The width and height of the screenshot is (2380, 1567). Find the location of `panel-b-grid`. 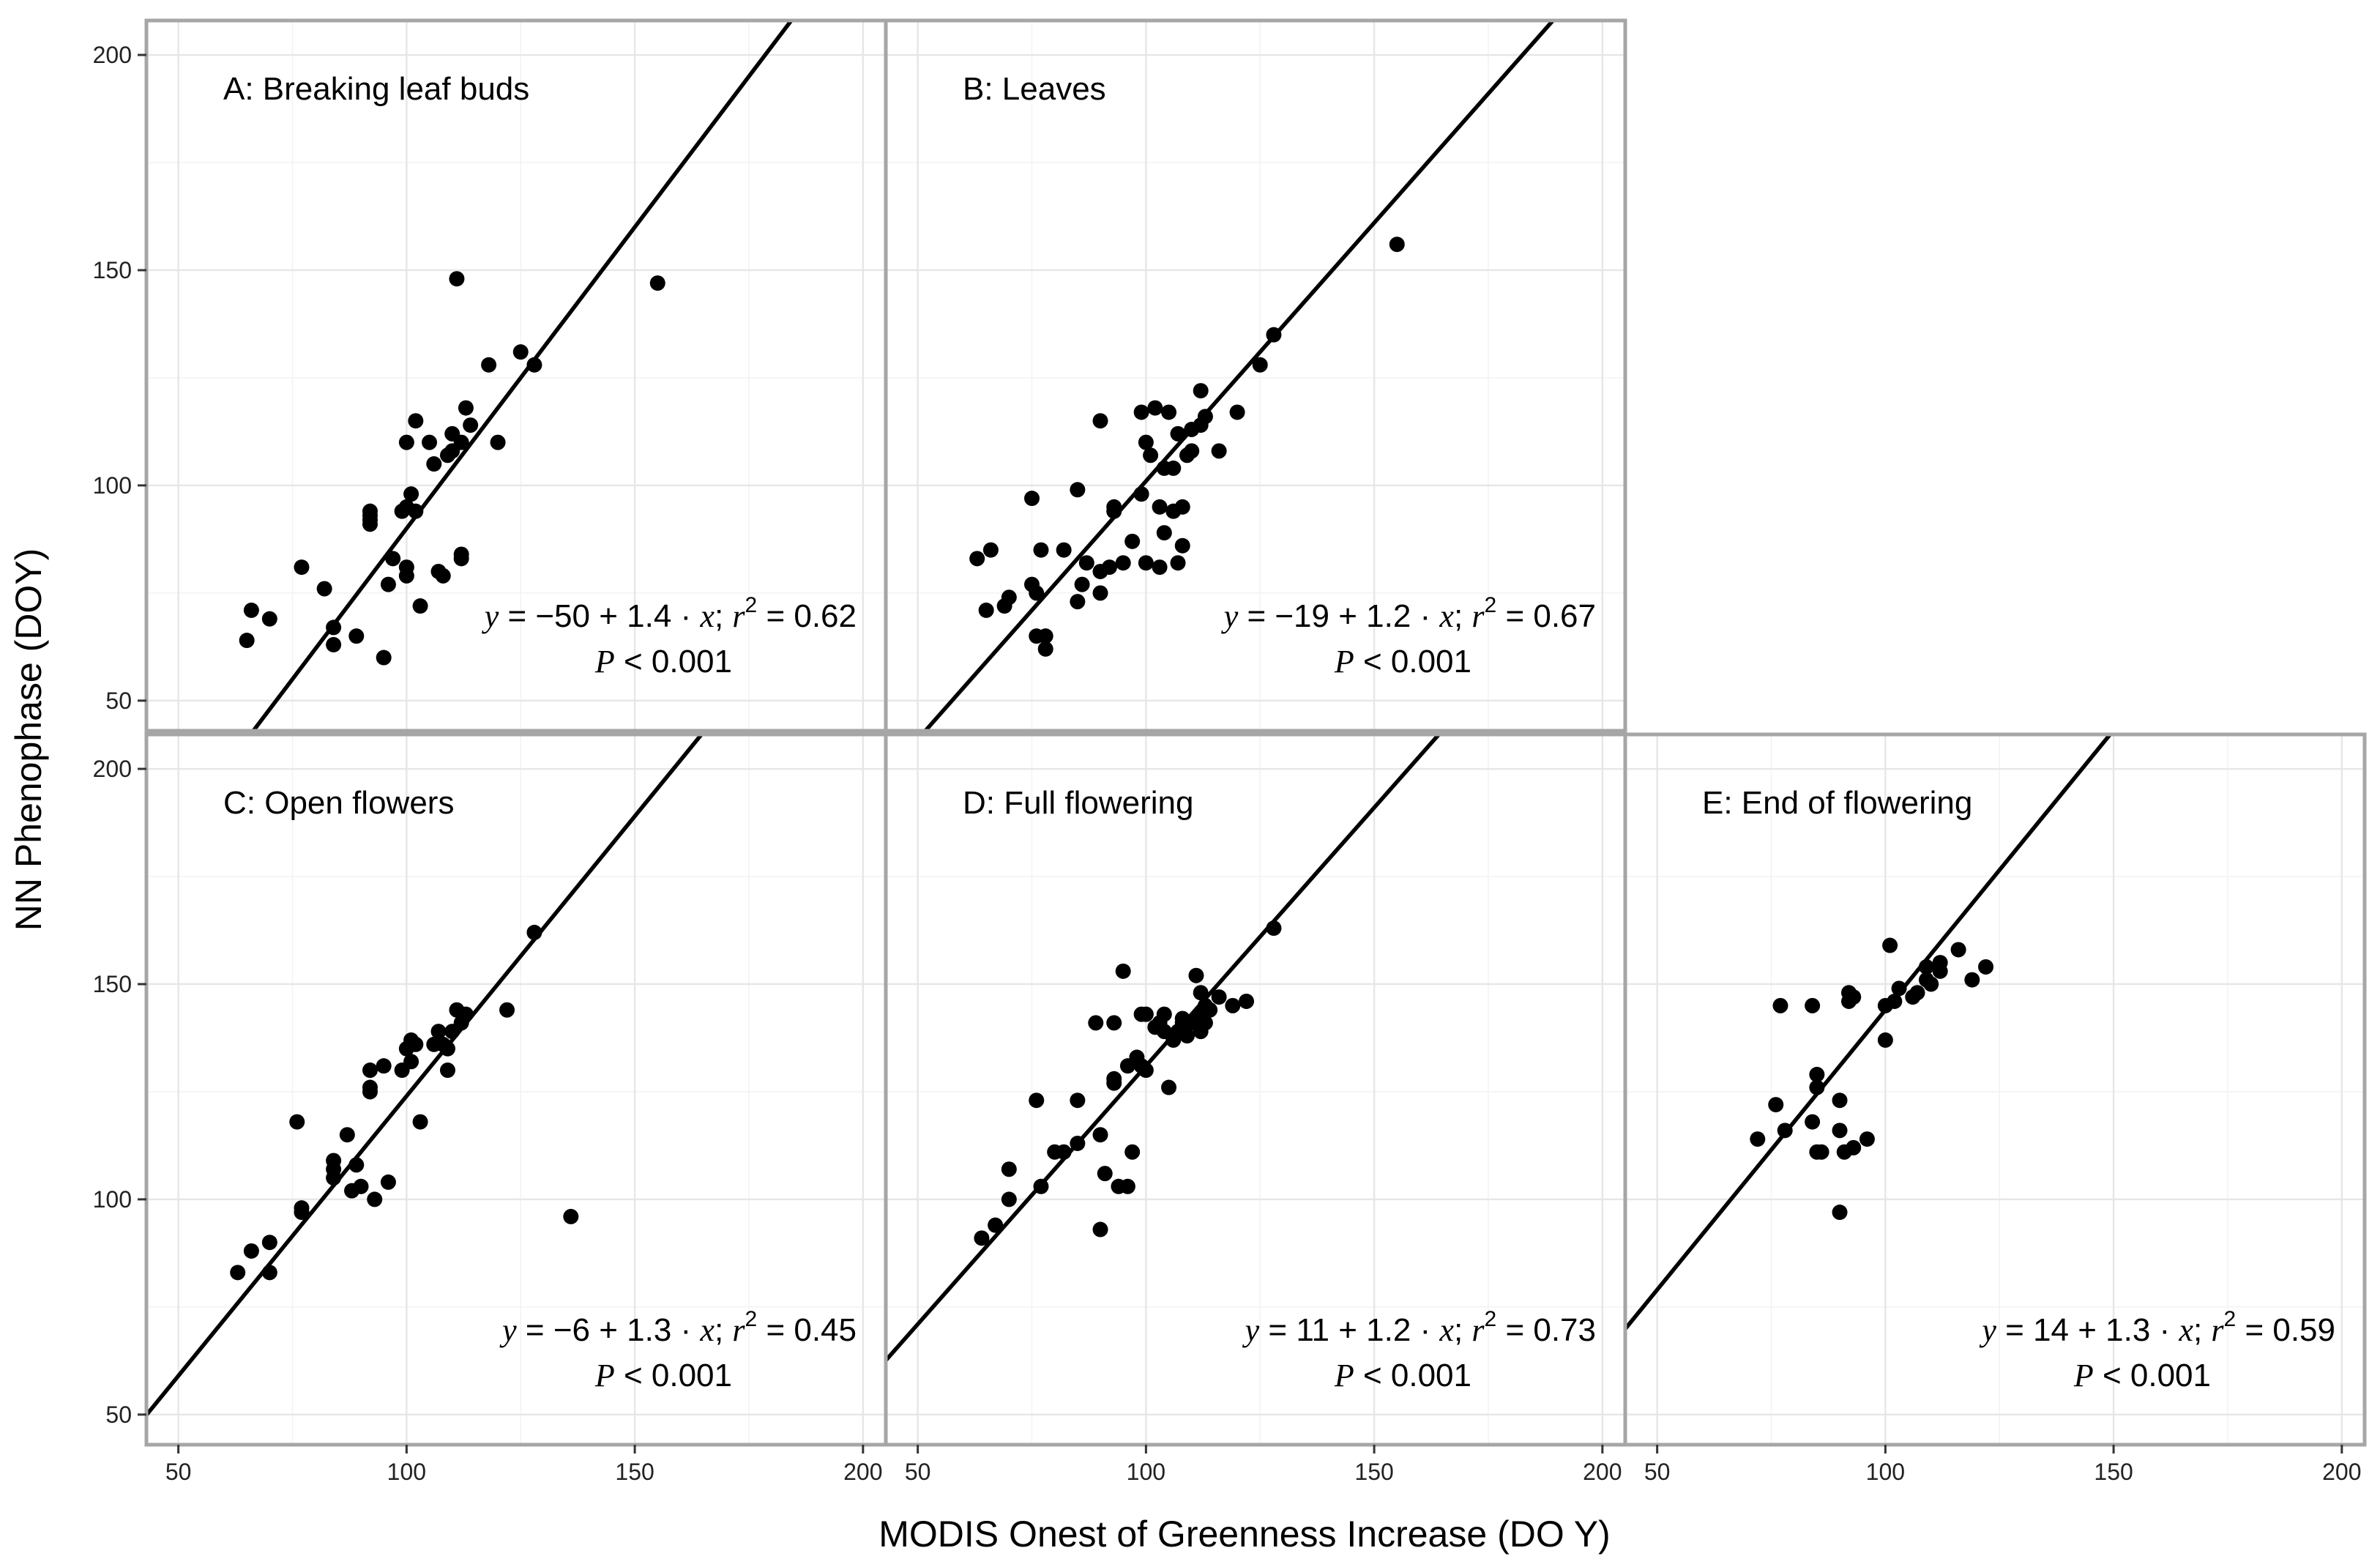

panel-b-grid is located at coordinates (1255, 376).